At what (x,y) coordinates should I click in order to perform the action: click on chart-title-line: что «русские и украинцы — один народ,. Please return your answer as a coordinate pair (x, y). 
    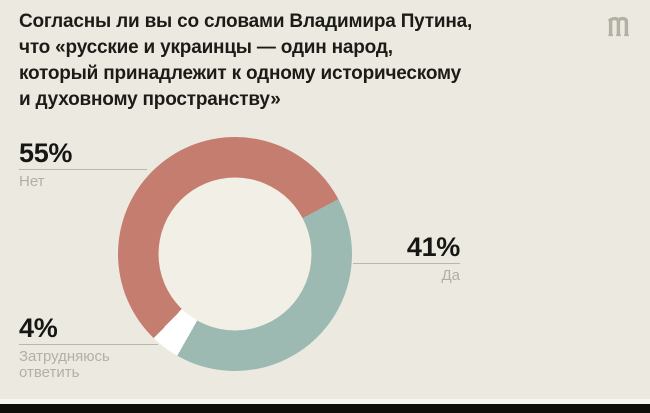
    Looking at the image, I should click on (206, 47).